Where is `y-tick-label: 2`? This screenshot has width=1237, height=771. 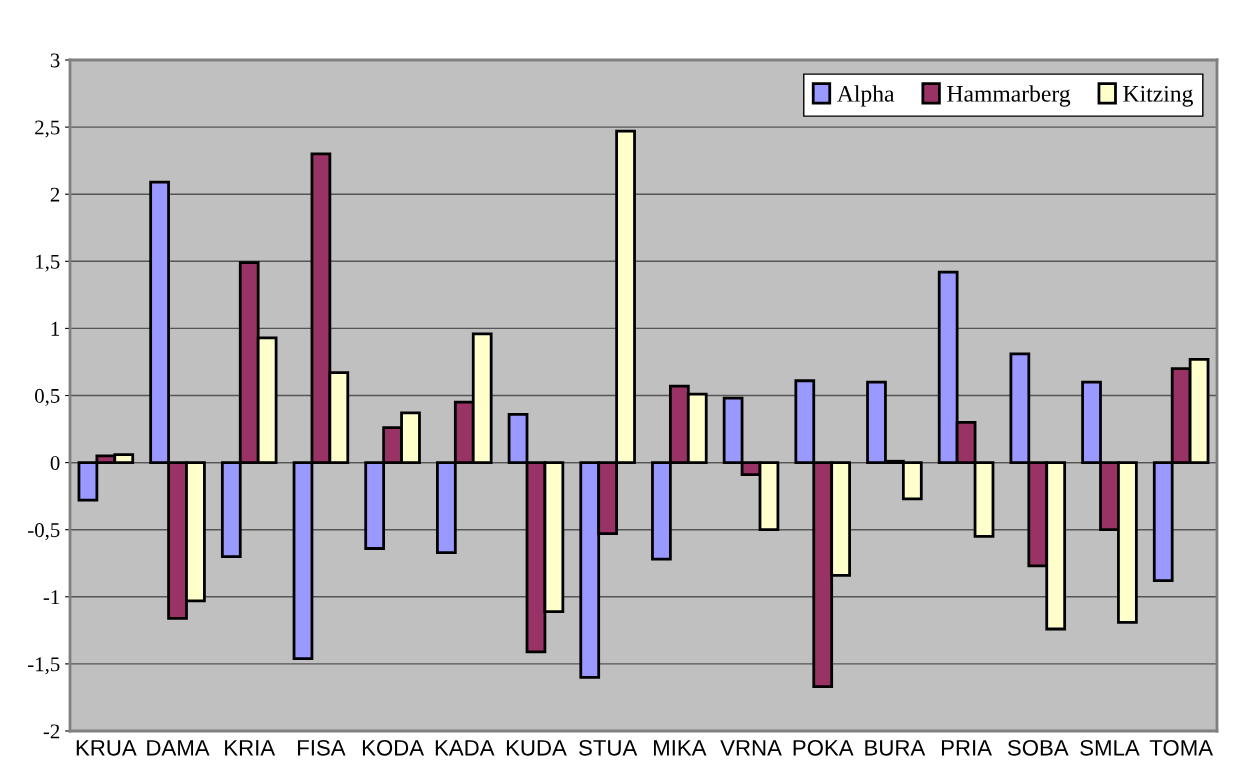 y-tick-label: 2 is located at coordinates (55, 194).